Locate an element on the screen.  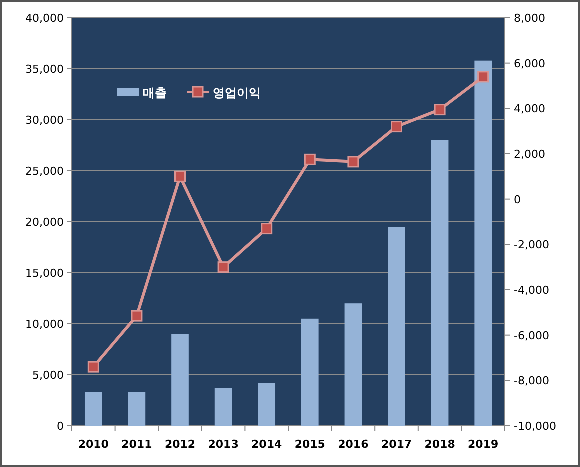
y2-tick-label: -8,000 is located at coordinates (532, 381).